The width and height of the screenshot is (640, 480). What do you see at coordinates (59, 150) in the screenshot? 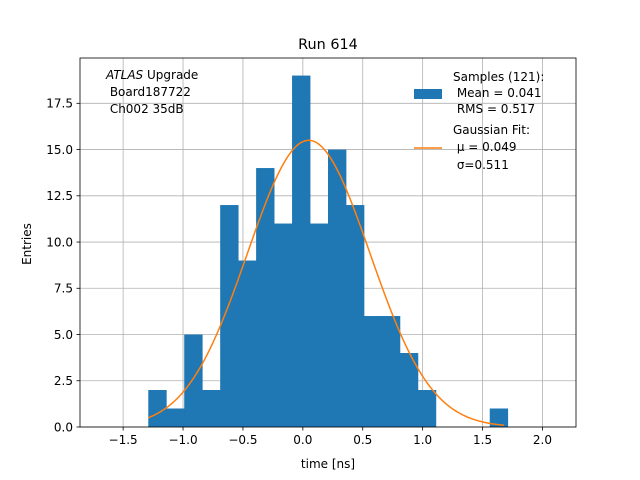
I see `y-tick-label: 15.0` at bounding box center [59, 150].